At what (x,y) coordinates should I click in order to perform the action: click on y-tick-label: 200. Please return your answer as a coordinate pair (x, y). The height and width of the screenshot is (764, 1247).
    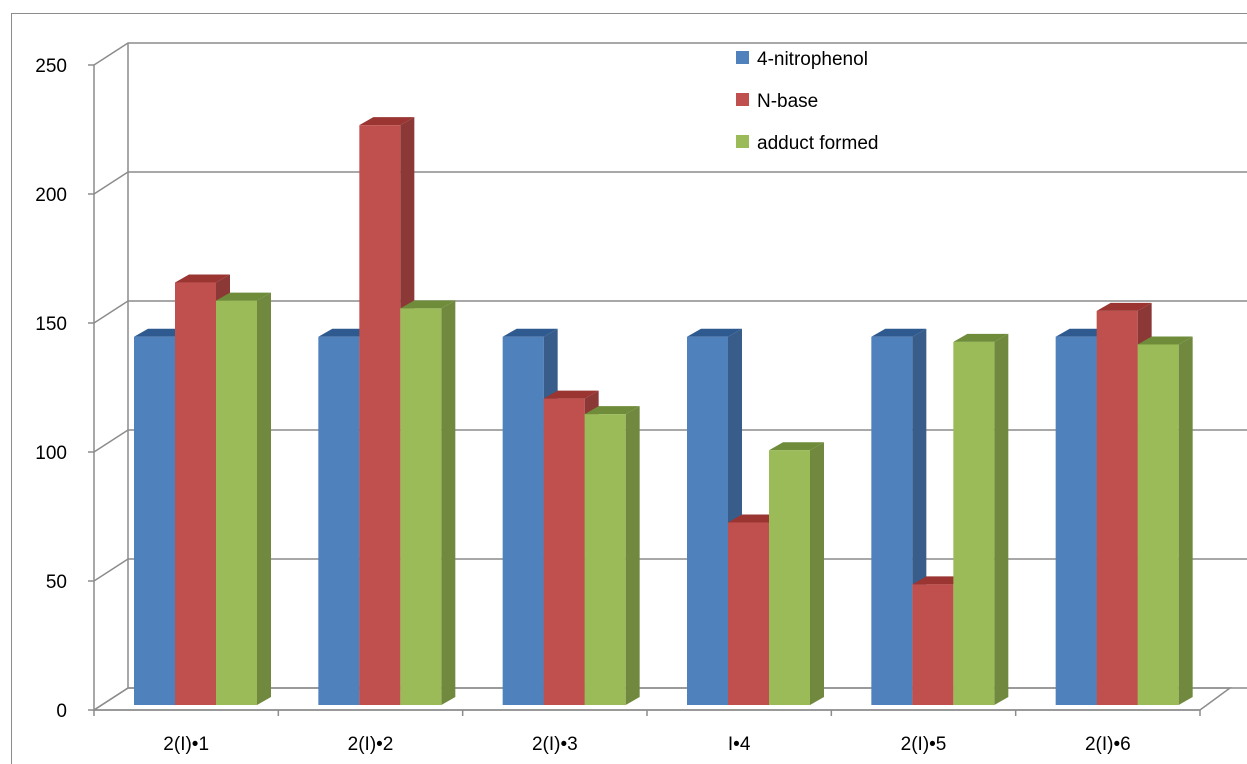
    Looking at the image, I should click on (51, 195).